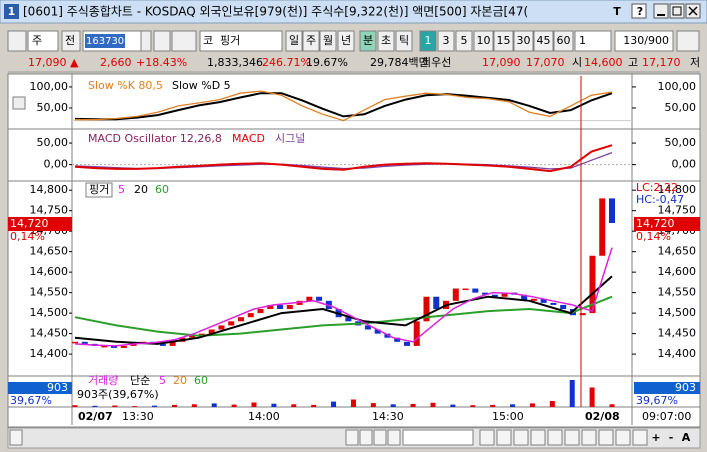 The width and height of the screenshot is (707, 452). What do you see at coordinates (49, 312) in the screenshot?
I see `y-tick-label: 14,500` at bounding box center [49, 312].